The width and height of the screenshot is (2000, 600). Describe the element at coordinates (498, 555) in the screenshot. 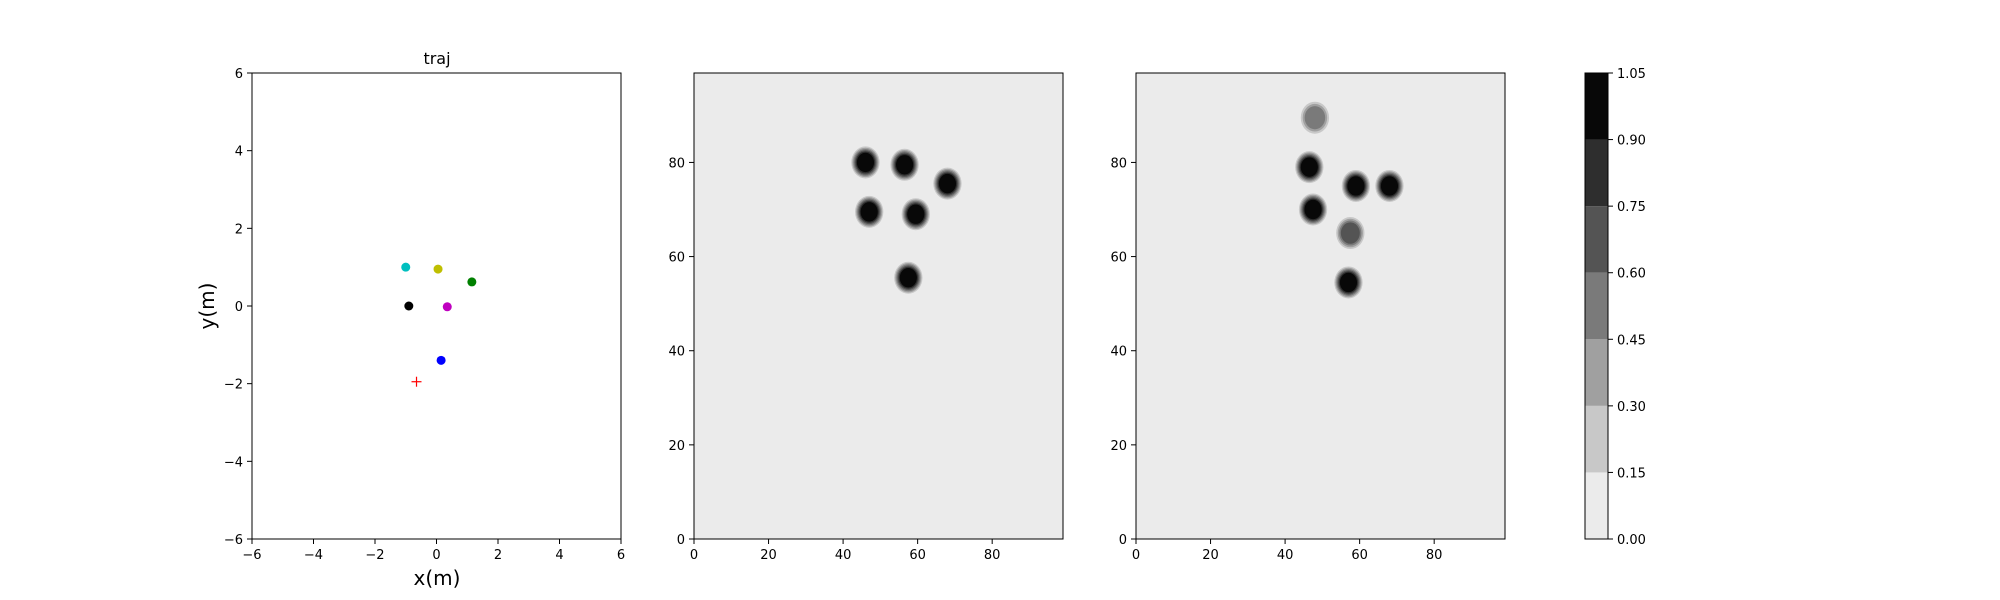

I see `traj-x-tick-label: 2` at that location.